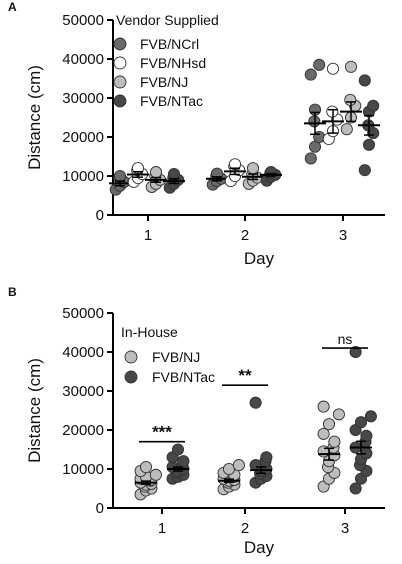 Image resolution: width=402 pixels, height=564 pixels. Describe the element at coordinates (167, 20) in the screenshot. I see `legend-title: Vendor Supplied` at that location.